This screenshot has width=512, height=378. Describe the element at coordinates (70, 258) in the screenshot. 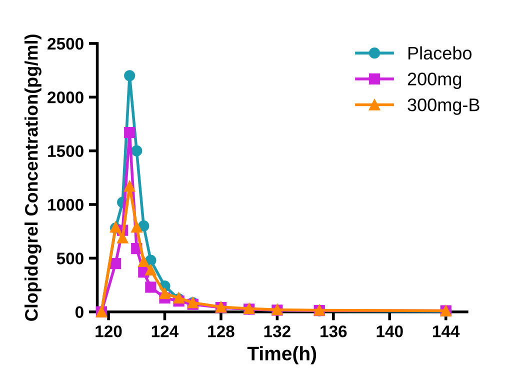

I see `y-tick-label: 500` at that location.